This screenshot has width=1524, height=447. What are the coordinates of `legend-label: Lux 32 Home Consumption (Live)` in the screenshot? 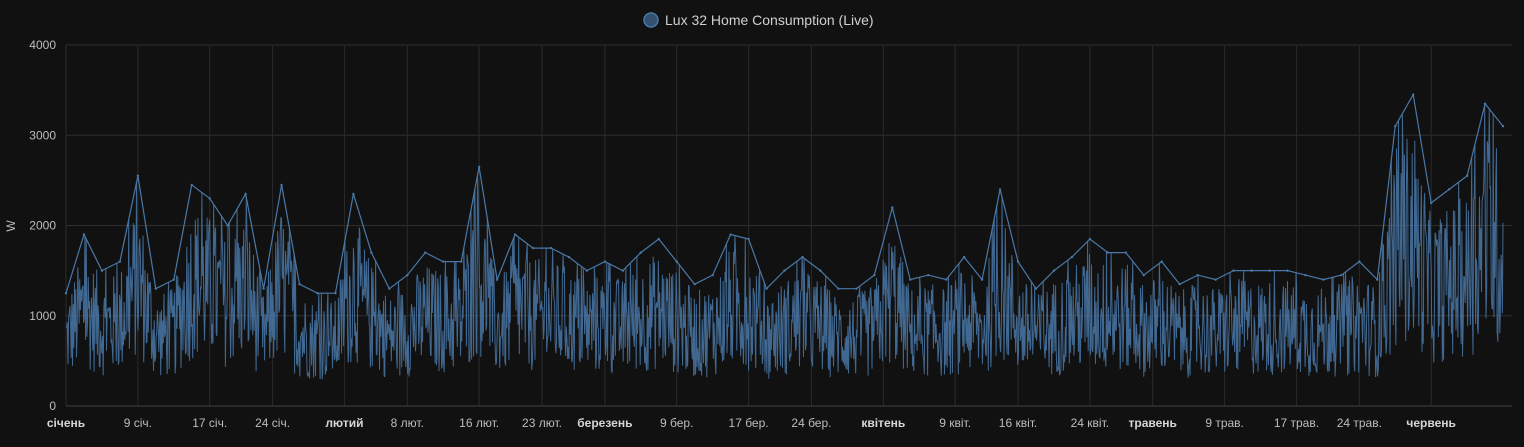 It's located at (769, 20).